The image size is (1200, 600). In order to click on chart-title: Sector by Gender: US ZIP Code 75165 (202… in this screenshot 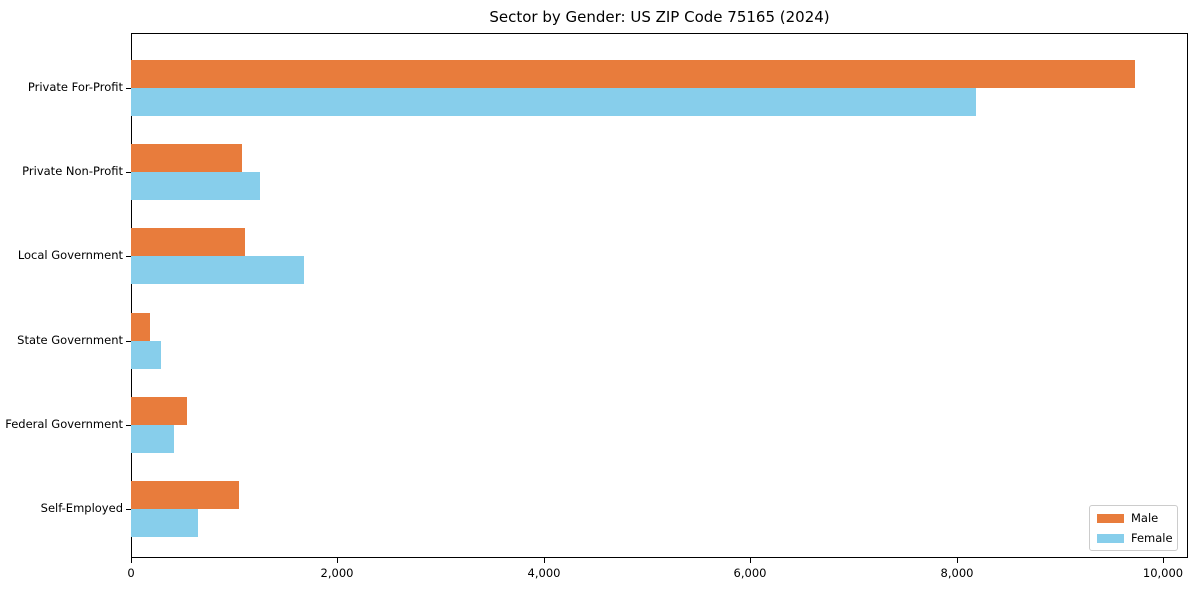, I will do `click(659, 17)`.